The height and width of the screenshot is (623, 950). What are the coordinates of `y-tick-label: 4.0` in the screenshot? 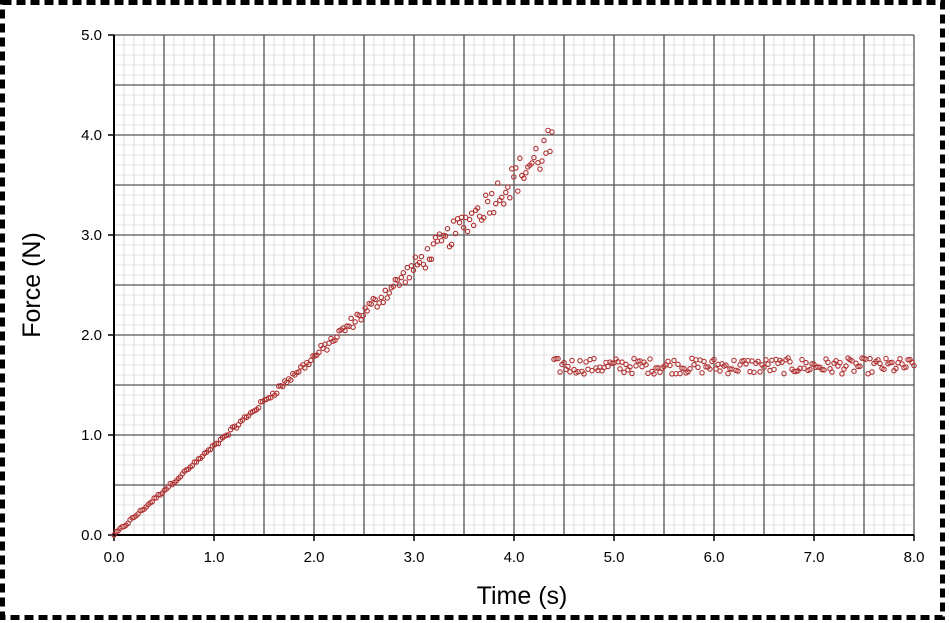 It's located at (91, 135).